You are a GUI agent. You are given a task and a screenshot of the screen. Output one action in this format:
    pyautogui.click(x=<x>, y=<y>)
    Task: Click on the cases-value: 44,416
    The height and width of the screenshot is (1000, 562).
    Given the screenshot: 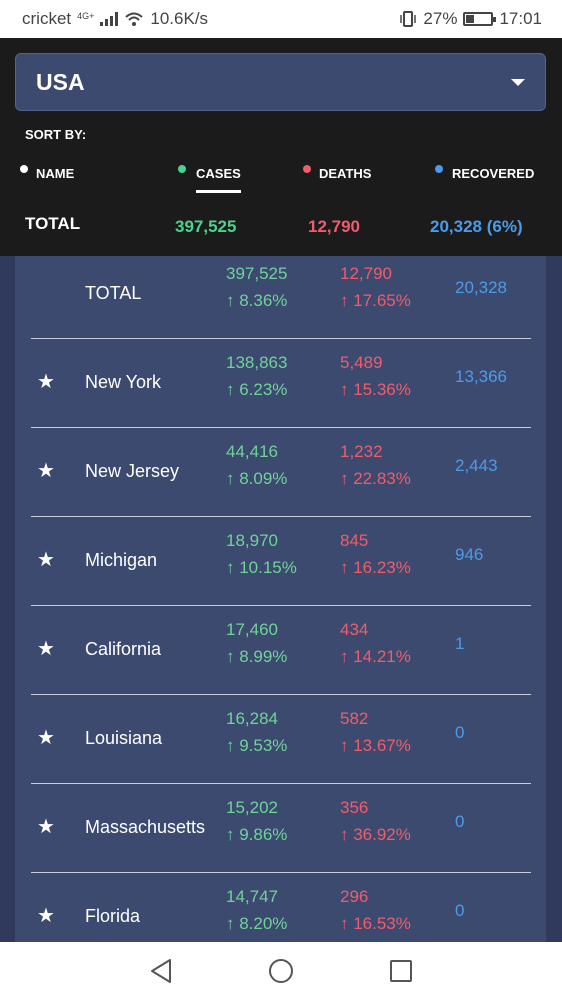 What is the action you would take?
    pyautogui.click(x=252, y=451)
    